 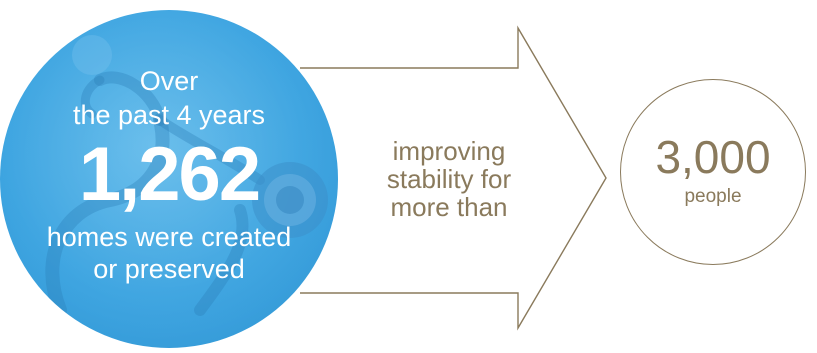 What do you see at coordinates (169, 81) in the screenshot?
I see `stat-intro-line-1: Over` at bounding box center [169, 81].